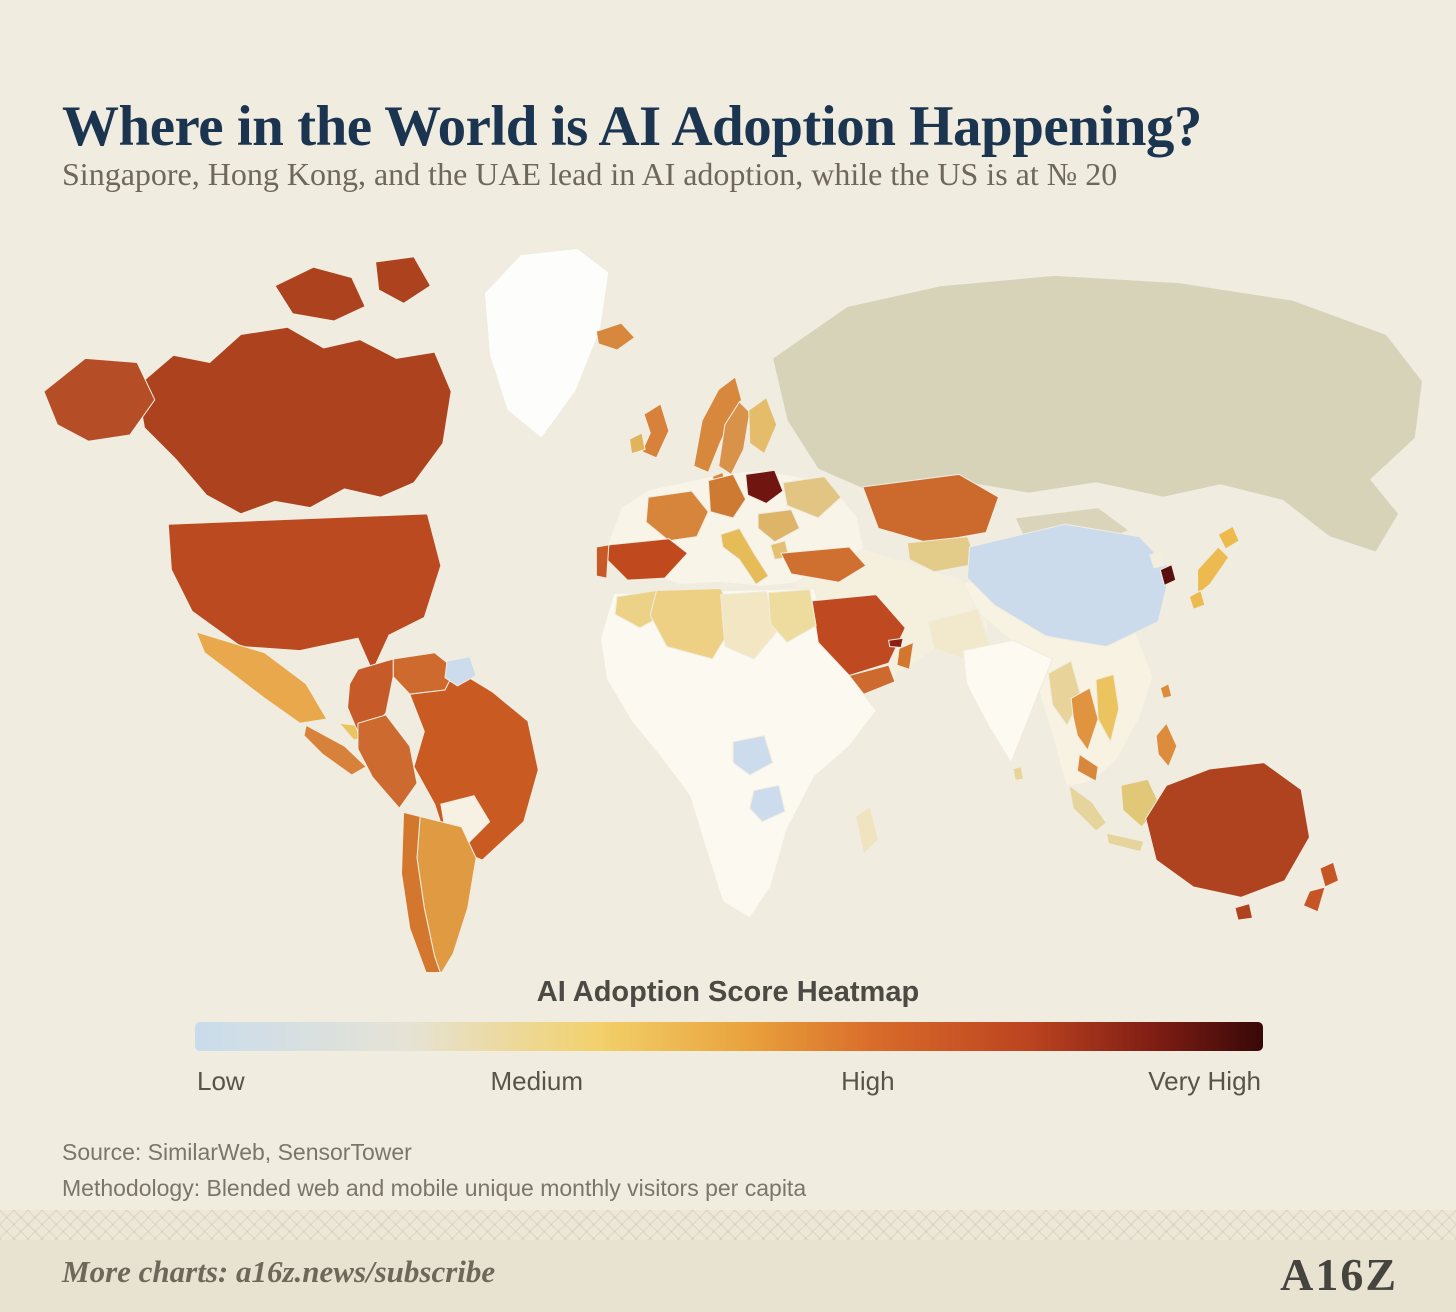  Describe the element at coordinates (942, 554) in the screenshot. I see `region-central-asia` at that location.